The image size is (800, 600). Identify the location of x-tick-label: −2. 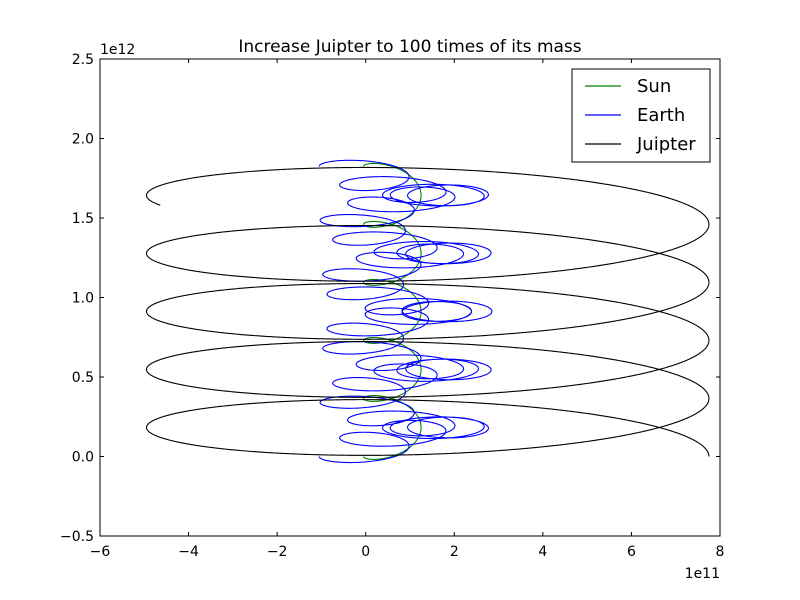
(277, 552).